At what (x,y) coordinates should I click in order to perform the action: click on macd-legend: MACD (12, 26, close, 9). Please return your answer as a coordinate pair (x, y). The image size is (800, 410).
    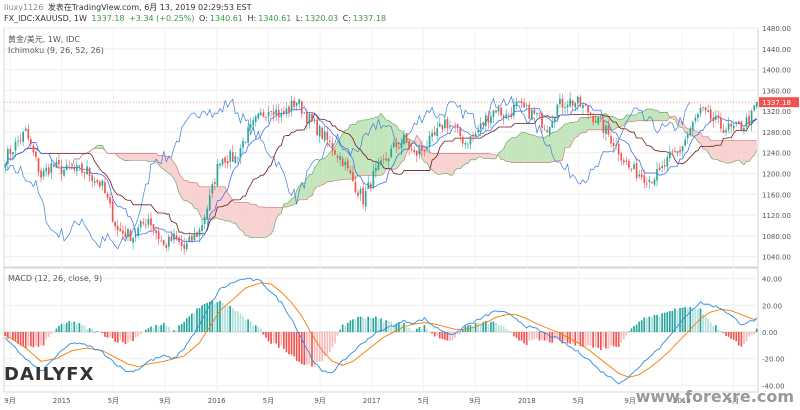
    Looking at the image, I should click on (55, 278).